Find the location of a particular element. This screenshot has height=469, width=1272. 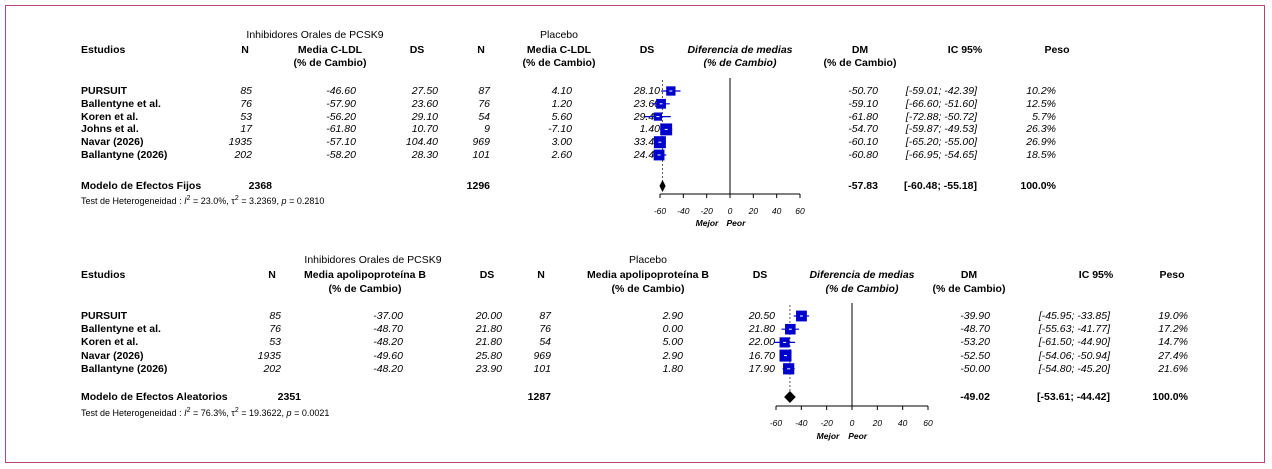

dm-value: -50.00 is located at coordinates (975, 368).